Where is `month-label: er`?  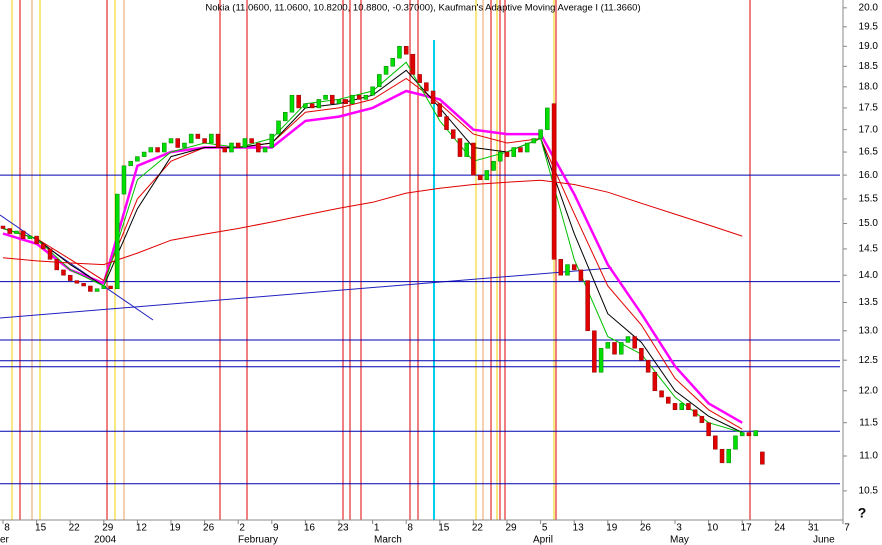
month-label: er is located at coordinates (5, 540).